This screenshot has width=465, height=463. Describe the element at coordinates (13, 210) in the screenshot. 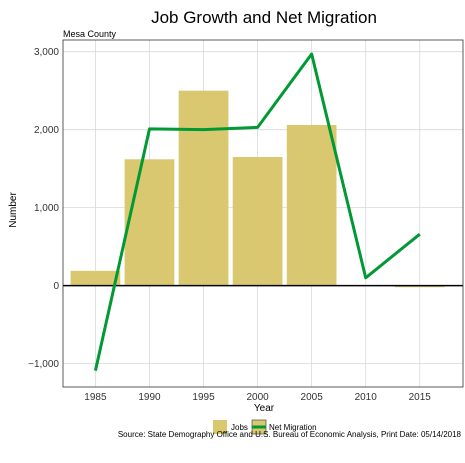

I see `y-axis-label: Number` at that location.